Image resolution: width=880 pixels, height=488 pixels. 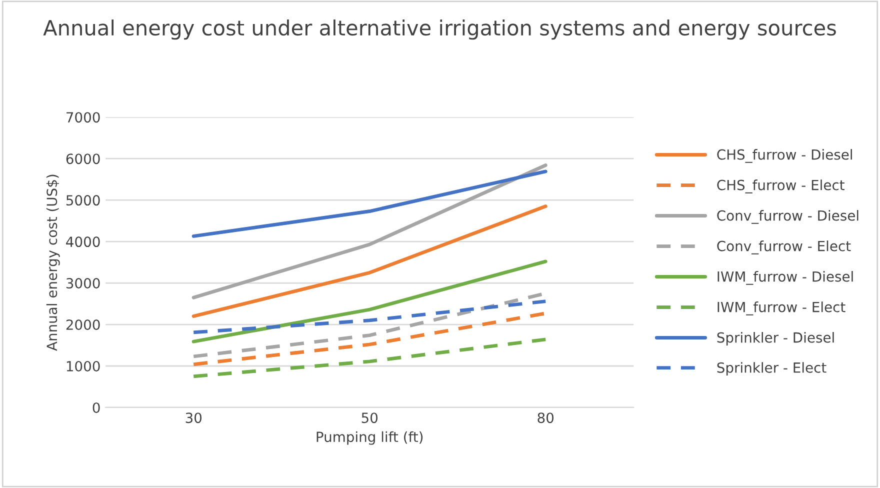 What do you see at coordinates (439, 30) in the screenshot?
I see `chart-title: Annual energy cost under alternative irrigation systems and energy sources` at bounding box center [439, 30].